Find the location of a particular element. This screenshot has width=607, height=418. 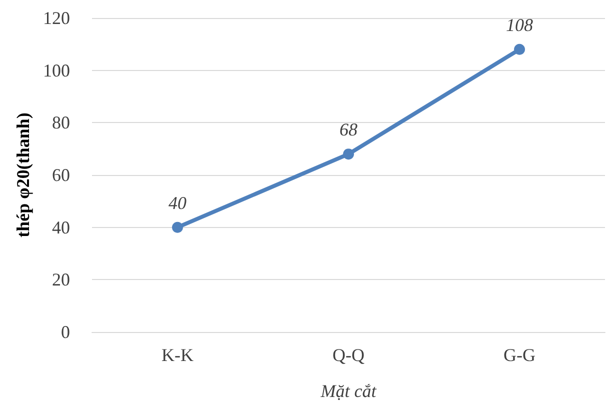

y-tick-label: 100 is located at coordinates (56, 70).